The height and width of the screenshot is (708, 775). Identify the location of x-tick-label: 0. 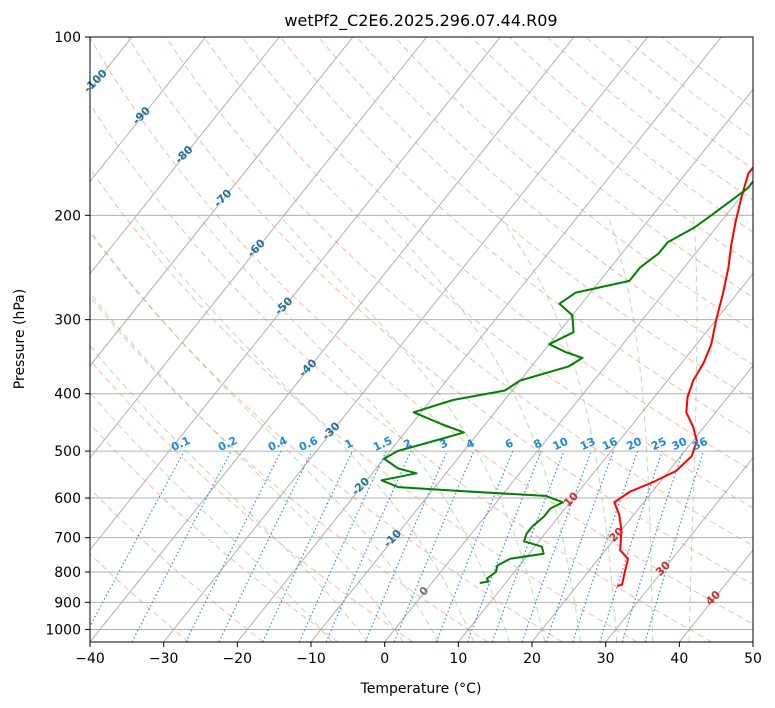
(384, 659).